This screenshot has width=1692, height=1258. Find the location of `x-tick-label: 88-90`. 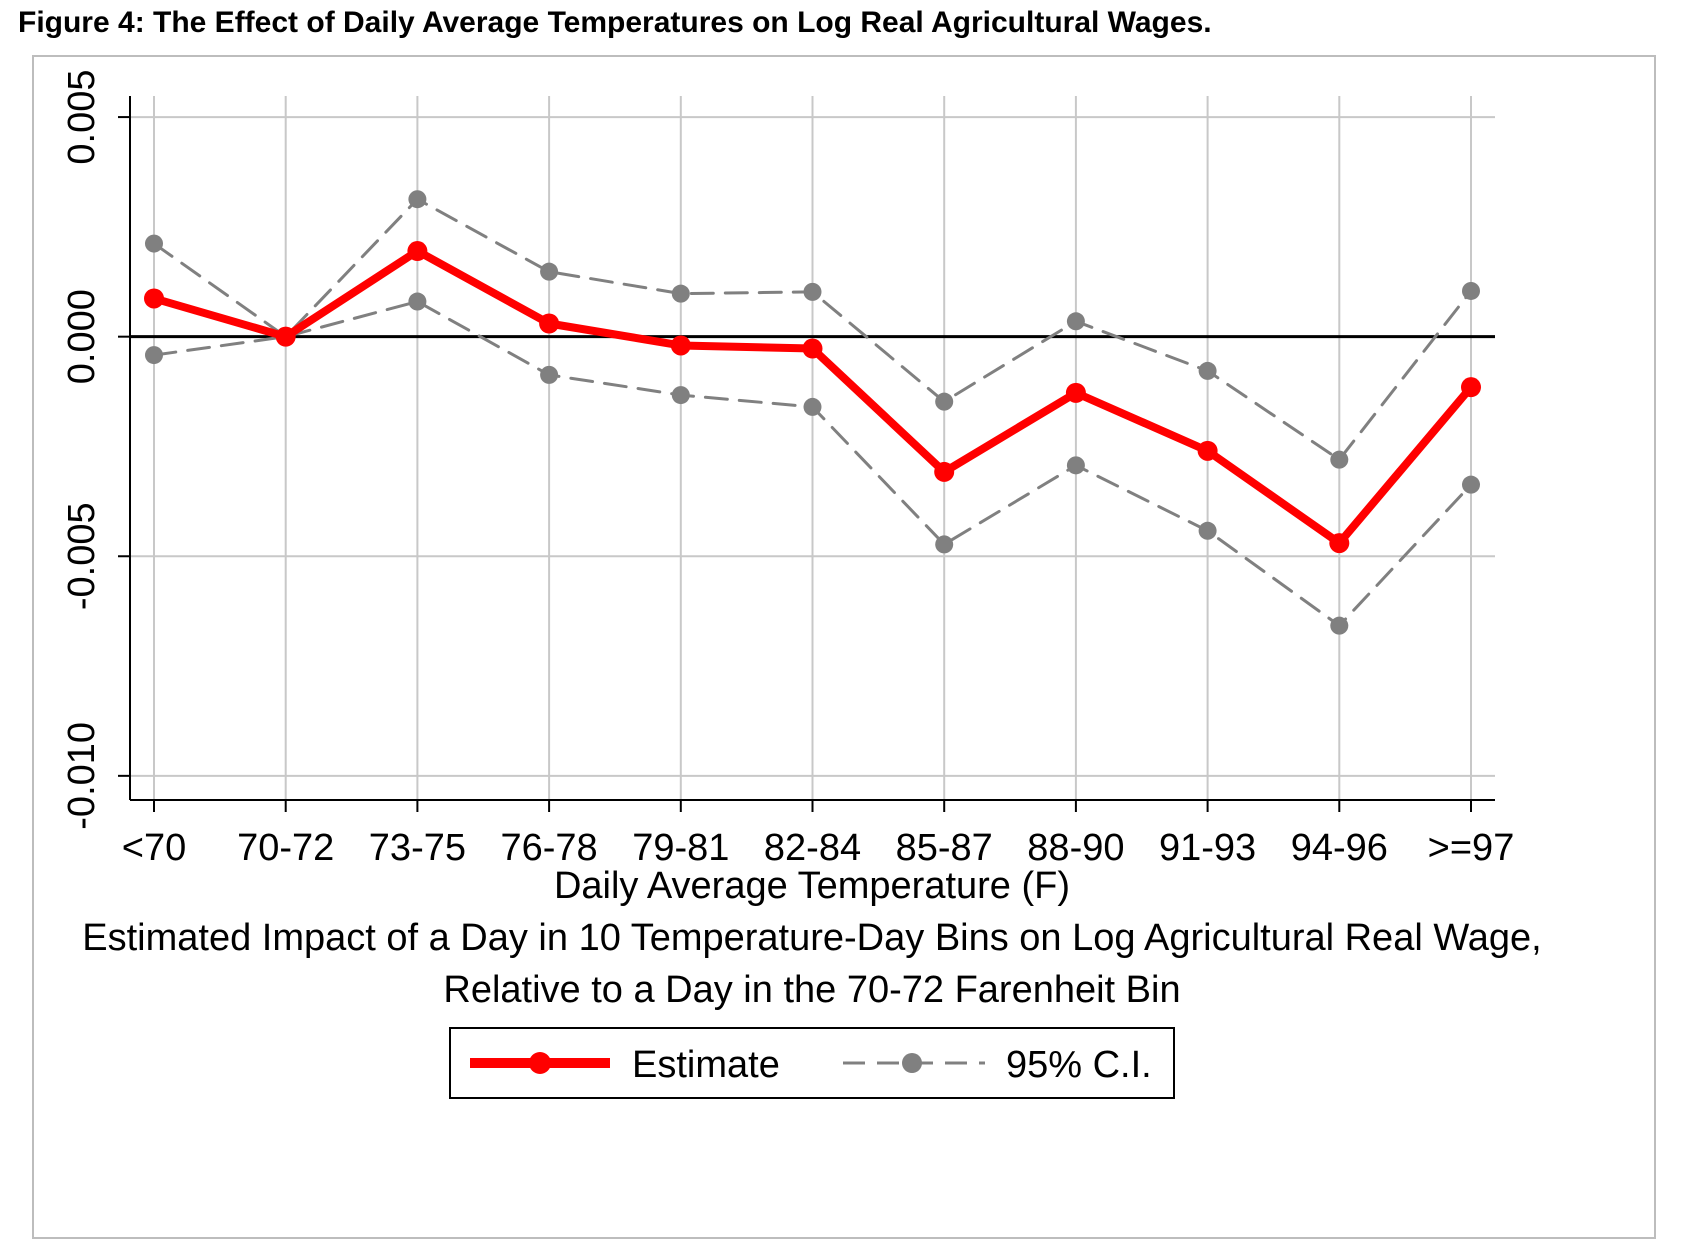

x-tick-label: 88-90 is located at coordinates (1075, 848).